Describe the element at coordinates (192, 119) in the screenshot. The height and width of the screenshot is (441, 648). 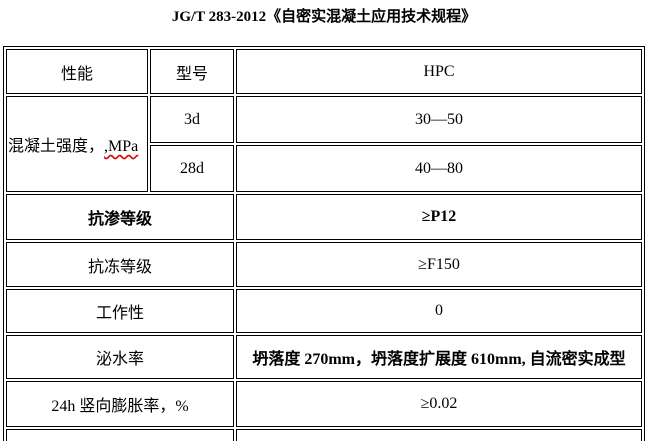
I see `age-cell-3d: 3d` at that location.